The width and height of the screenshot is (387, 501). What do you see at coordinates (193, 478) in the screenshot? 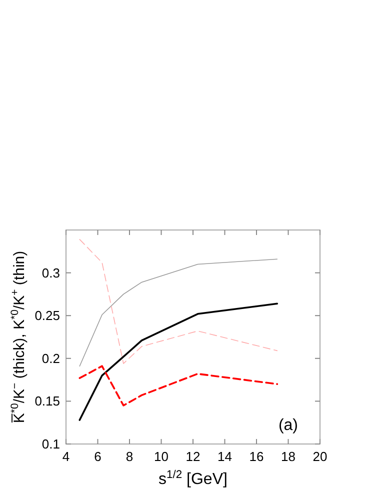
I see `x-axis-title: s$^{1/2}$ [GeV]` at bounding box center [193, 478].